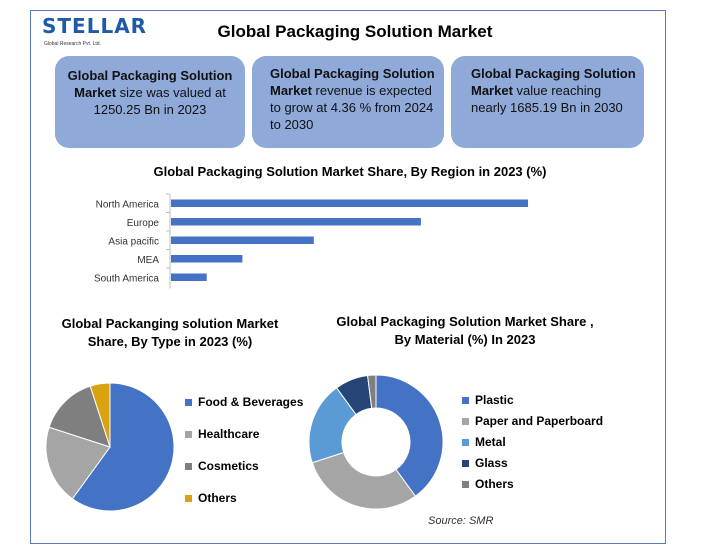 This screenshot has height=553, width=722. What do you see at coordinates (229, 434) in the screenshot?
I see `legend-label: Healthcare` at bounding box center [229, 434].